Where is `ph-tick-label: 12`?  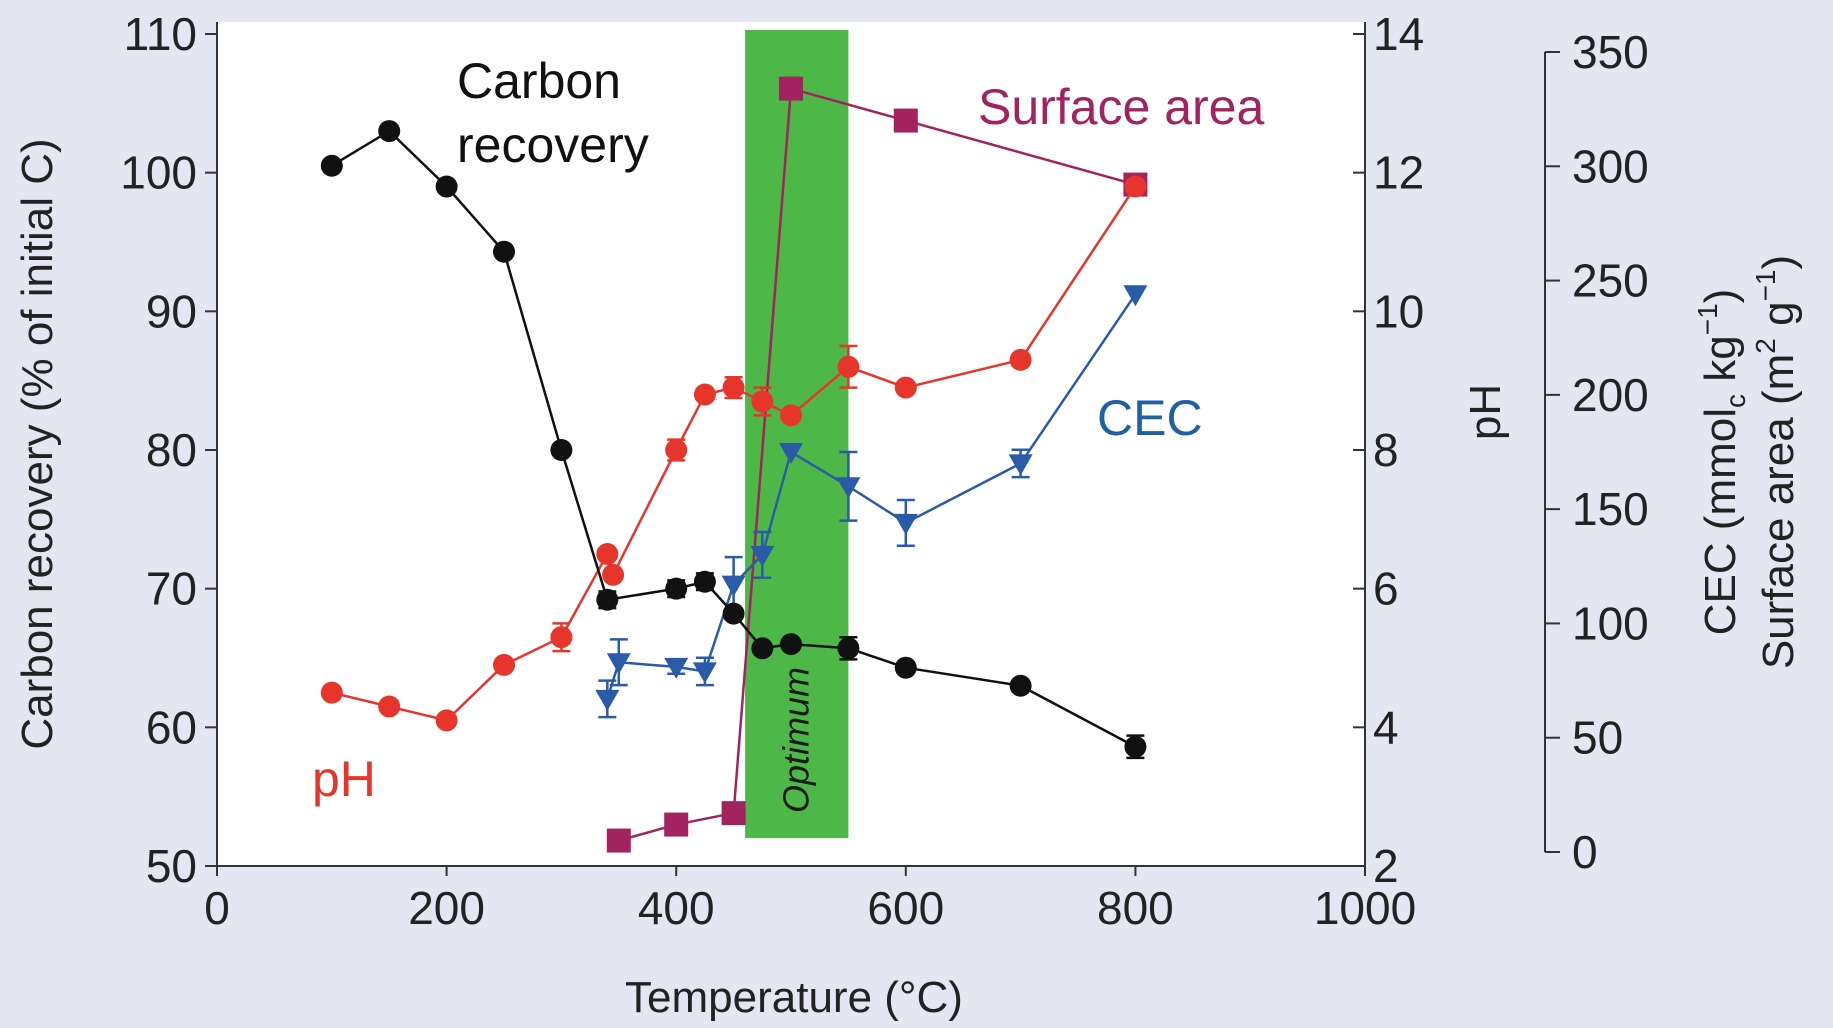 ph-tick-label: 12 is located at coordinates (1398, 173).